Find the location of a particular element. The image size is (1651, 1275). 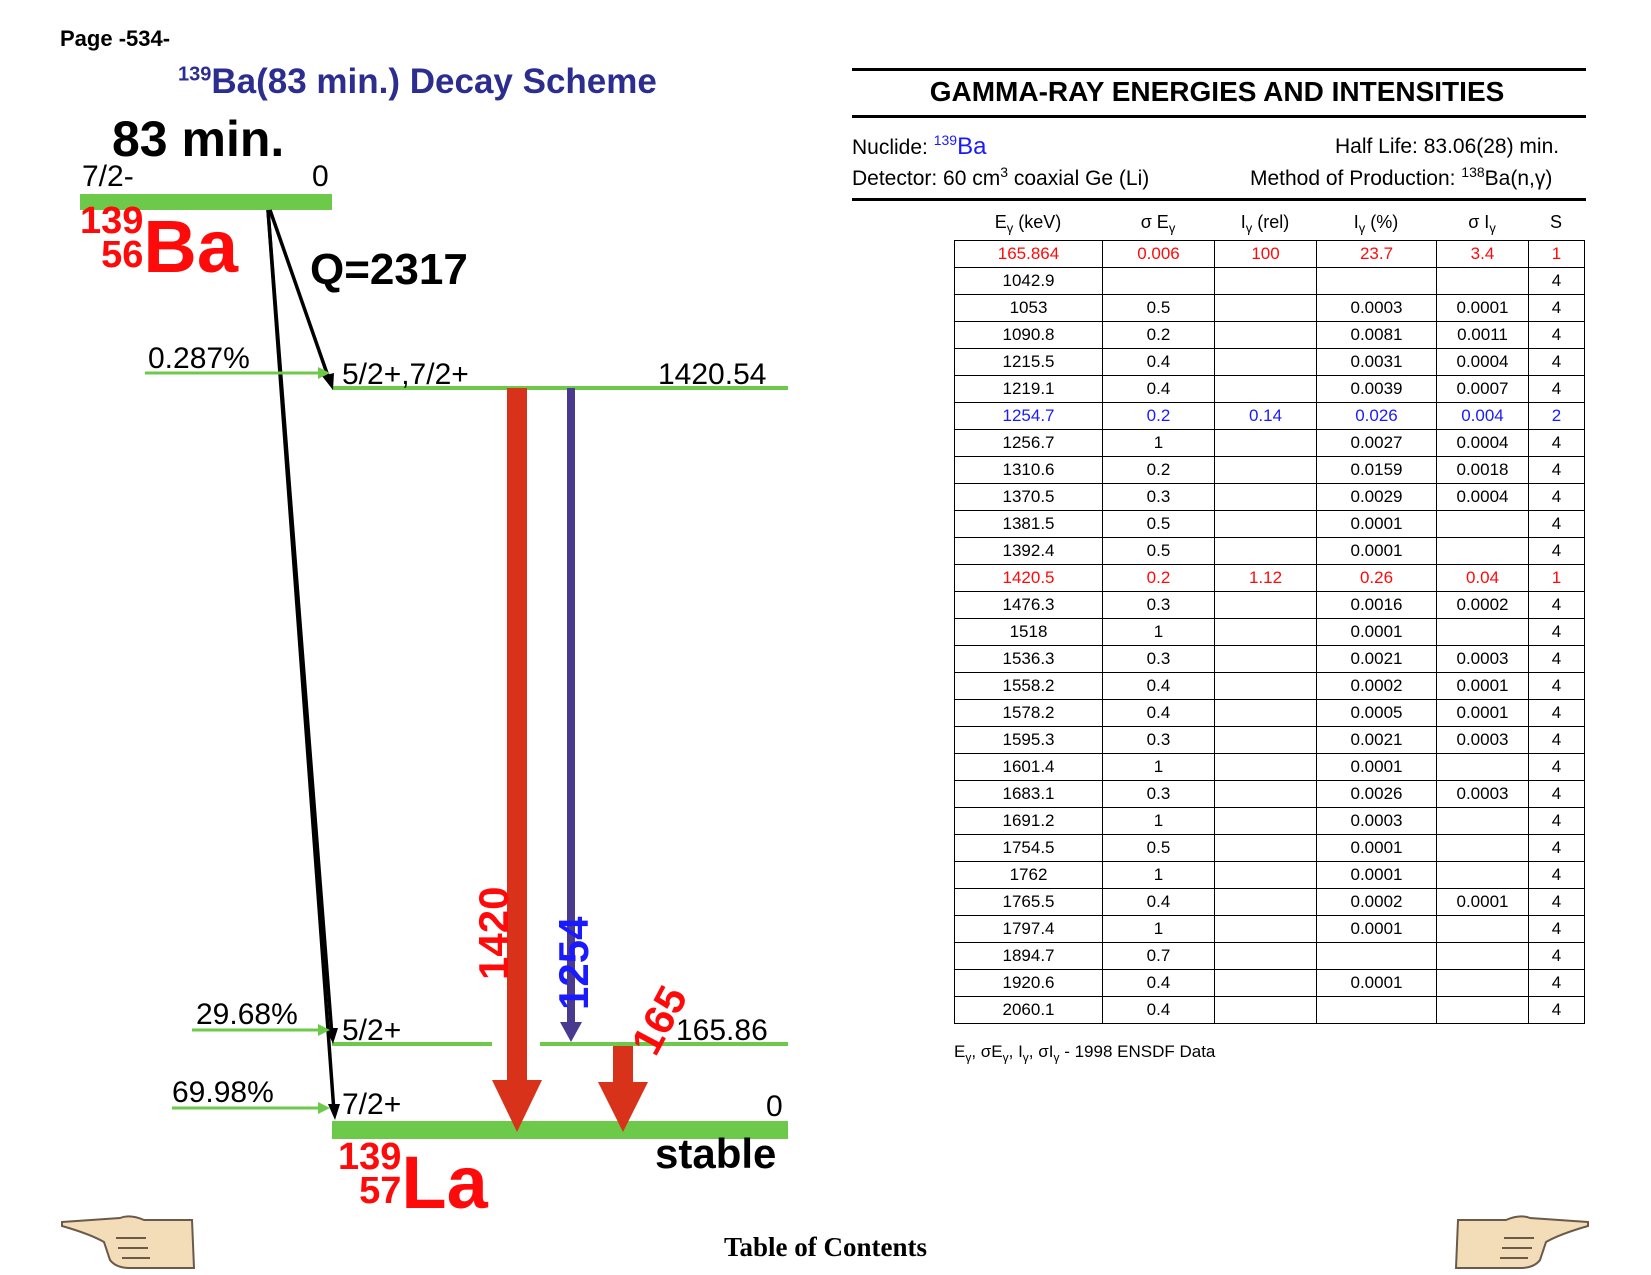

parent-spin: 7/2- is located at coordinates (108, 176).